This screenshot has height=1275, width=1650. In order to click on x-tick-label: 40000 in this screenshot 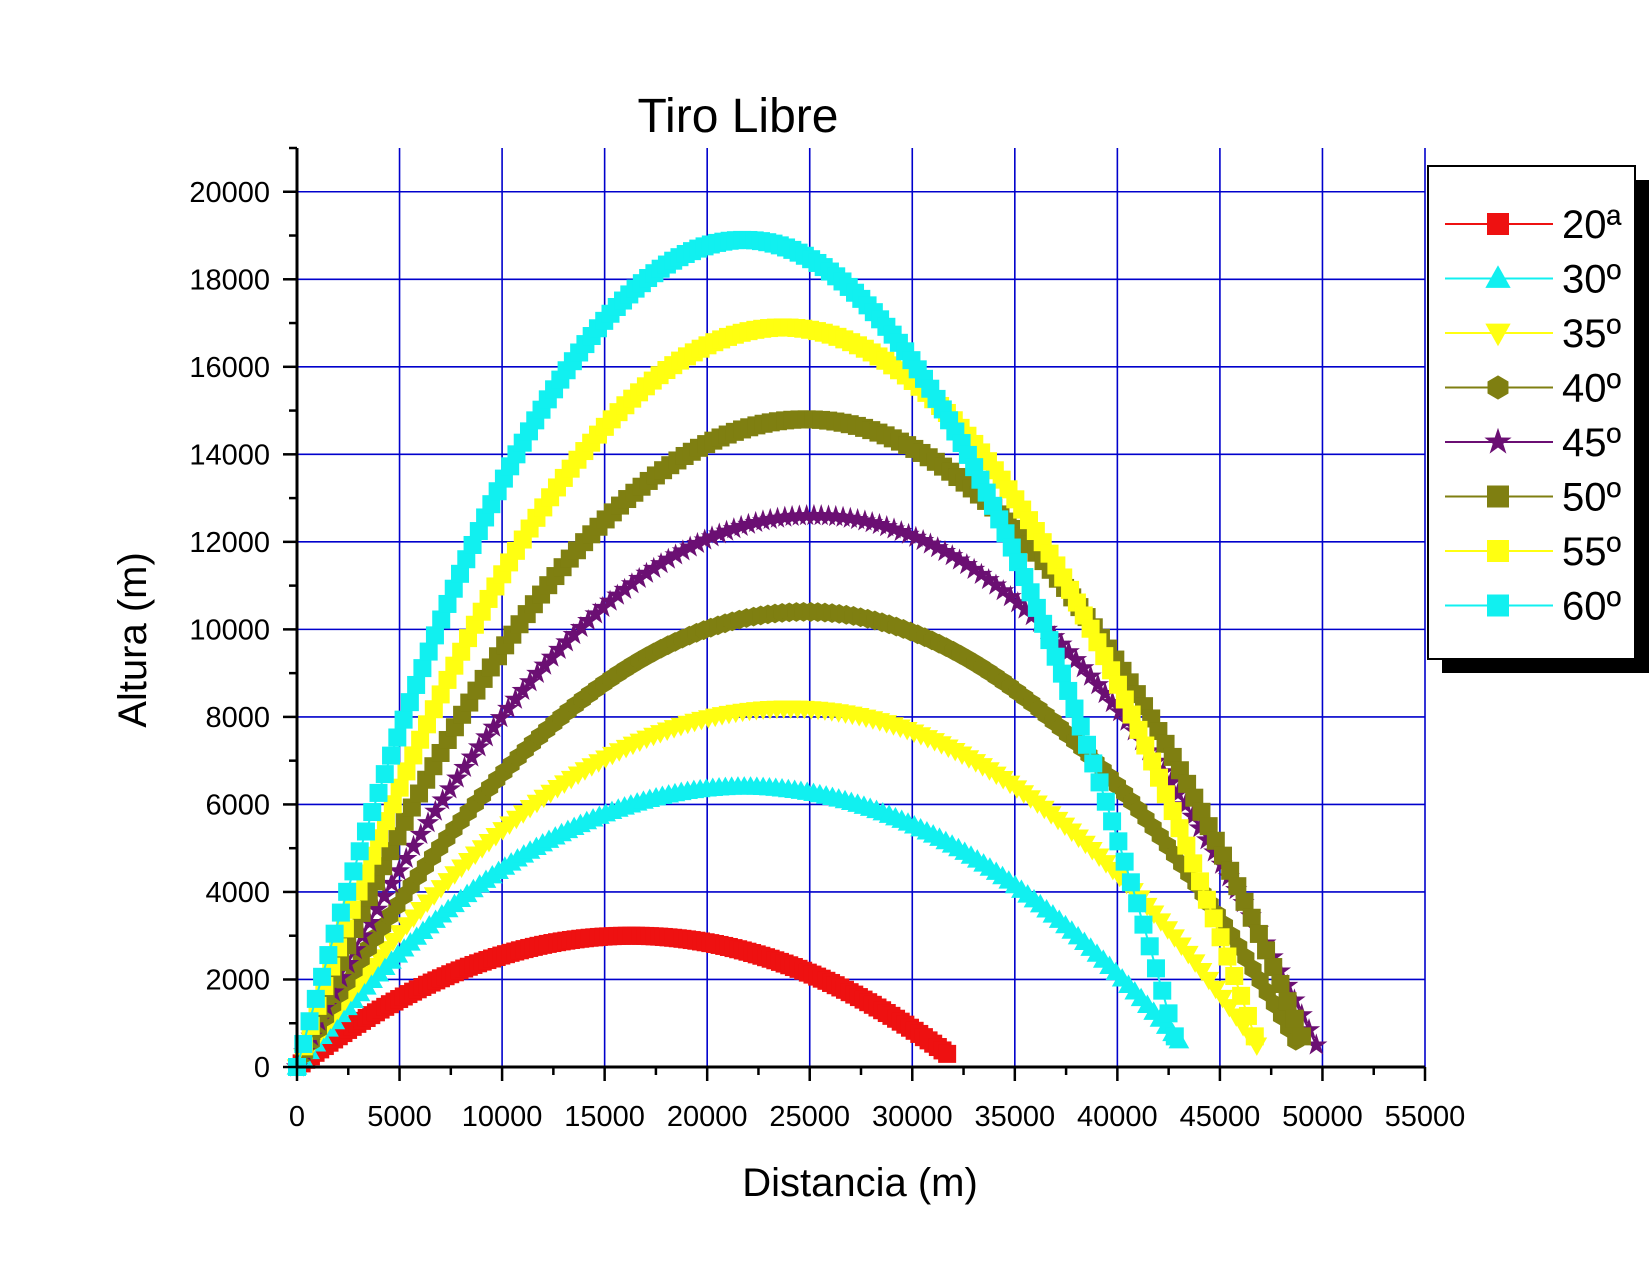, I will do `click(1117, 1117)`.